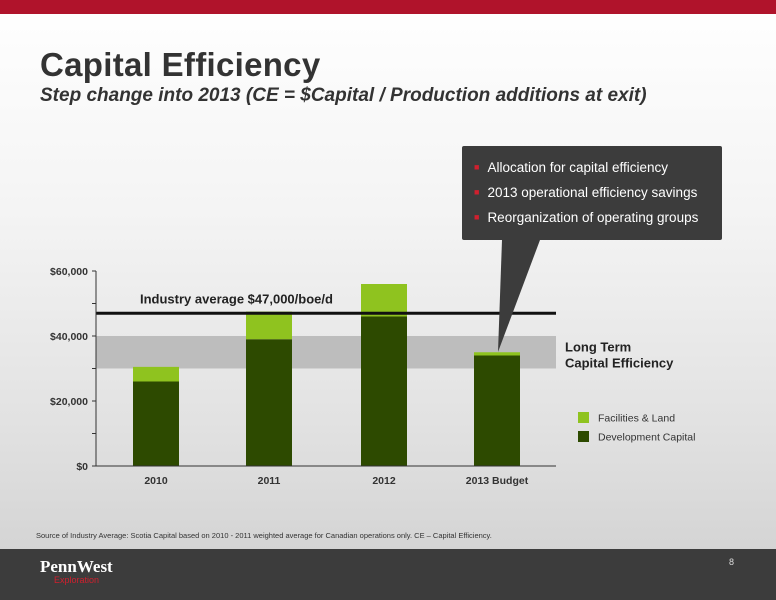 Image resolution: width=776 pixels, height=600 pixels. Describe the element at coordinates (69, 402) in the screenshot. I see `y-tick-label: $20,000` at that location.